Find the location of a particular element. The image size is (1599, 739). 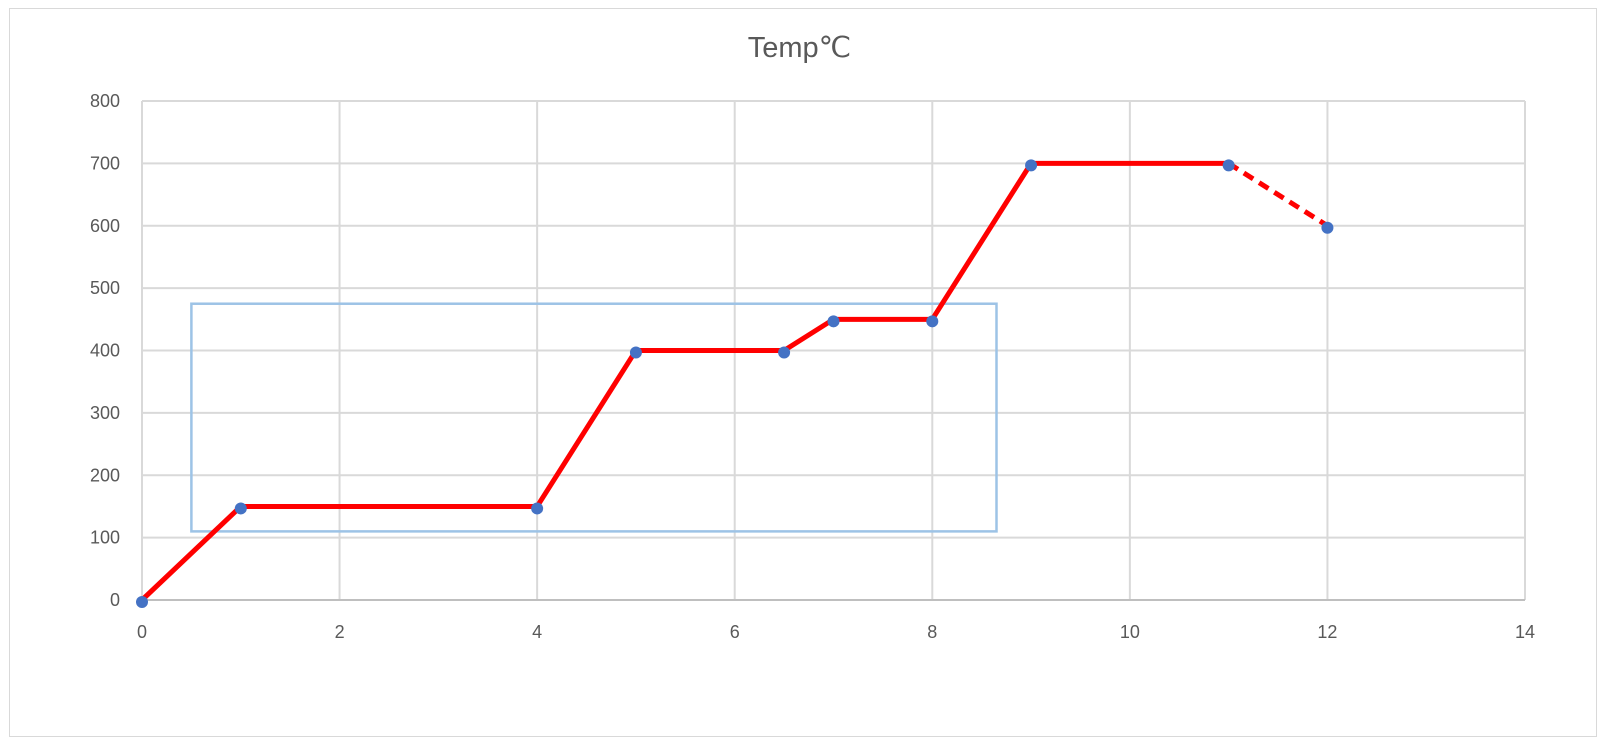

x-tick-label: 14 is located at coordinates (1525, 632).